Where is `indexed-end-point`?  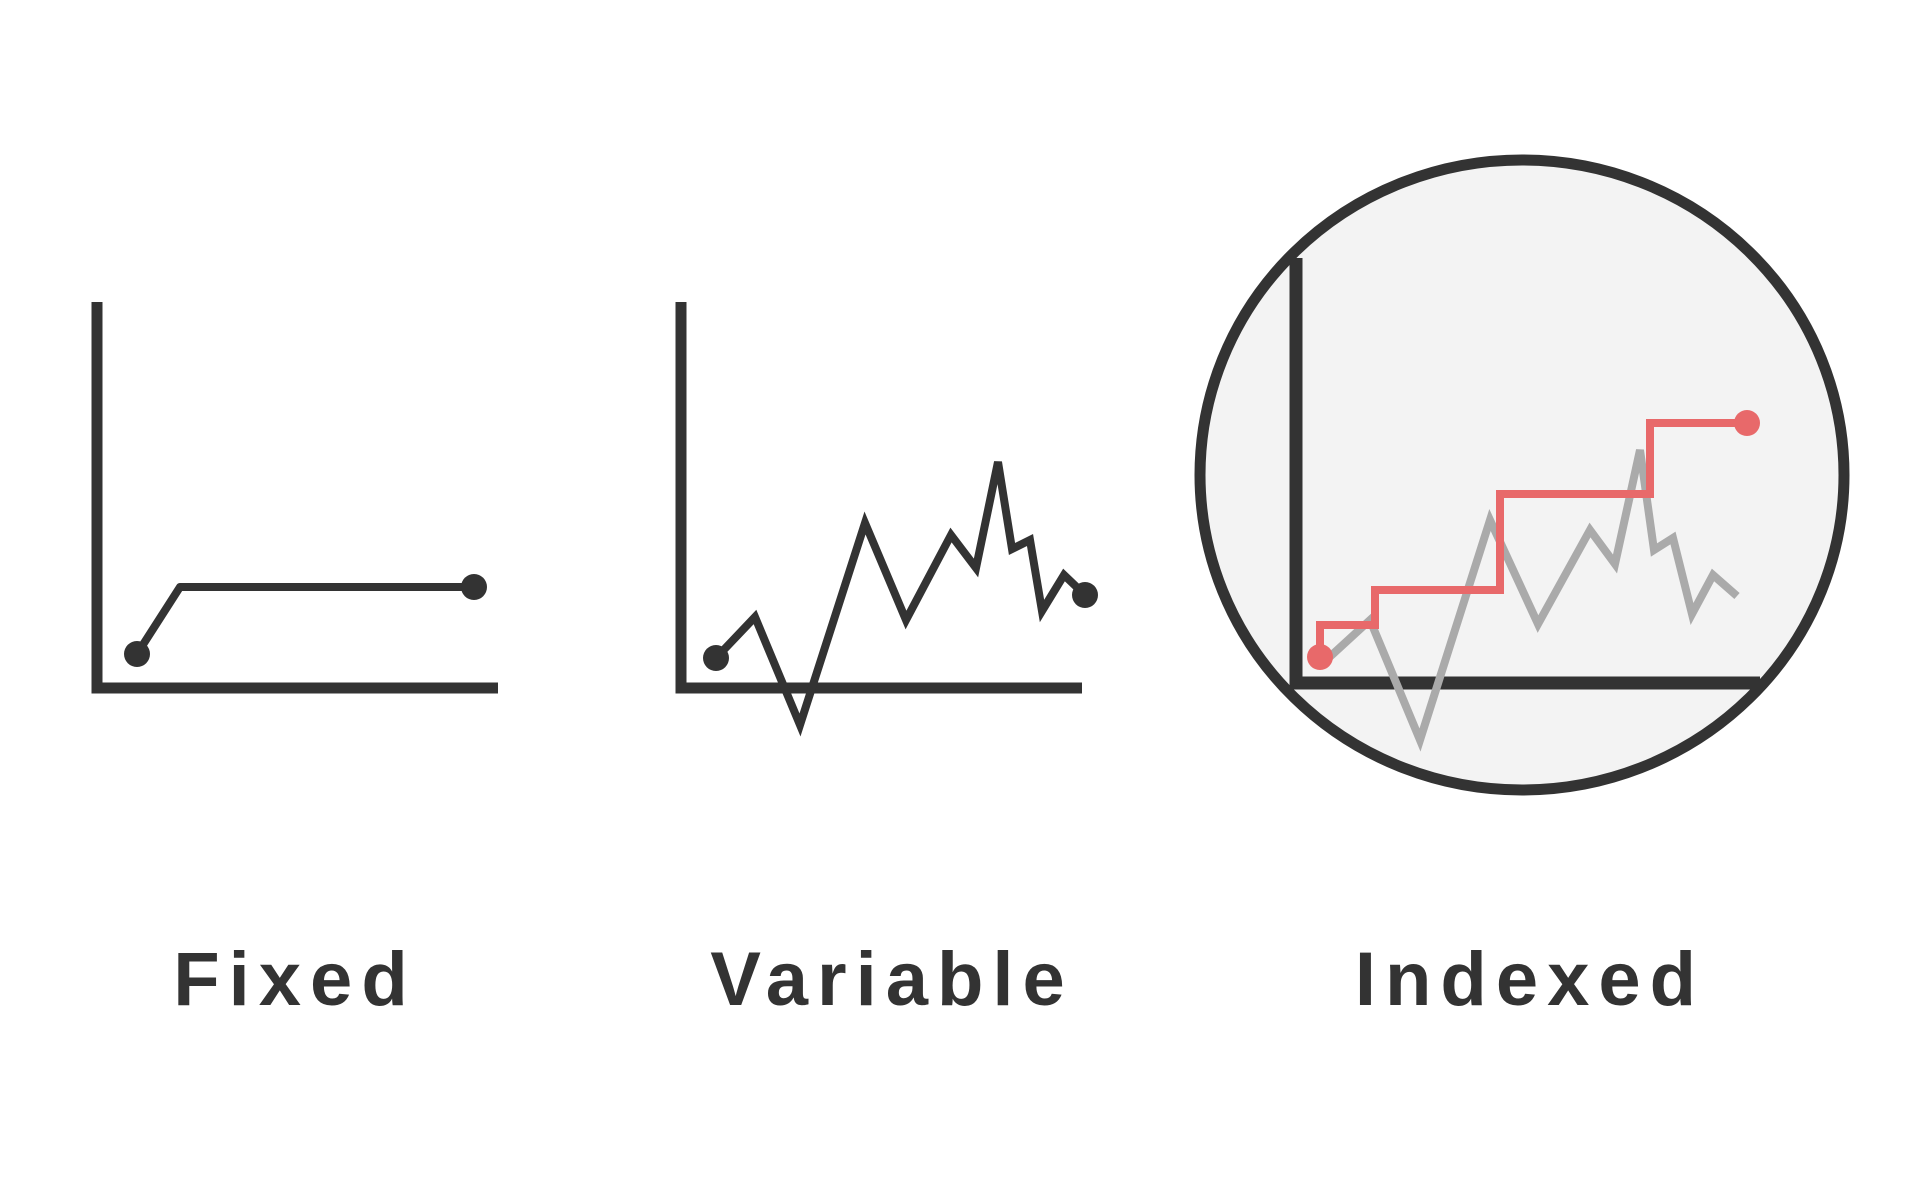
indexed-end-point is located at coordinates (1747, 423).